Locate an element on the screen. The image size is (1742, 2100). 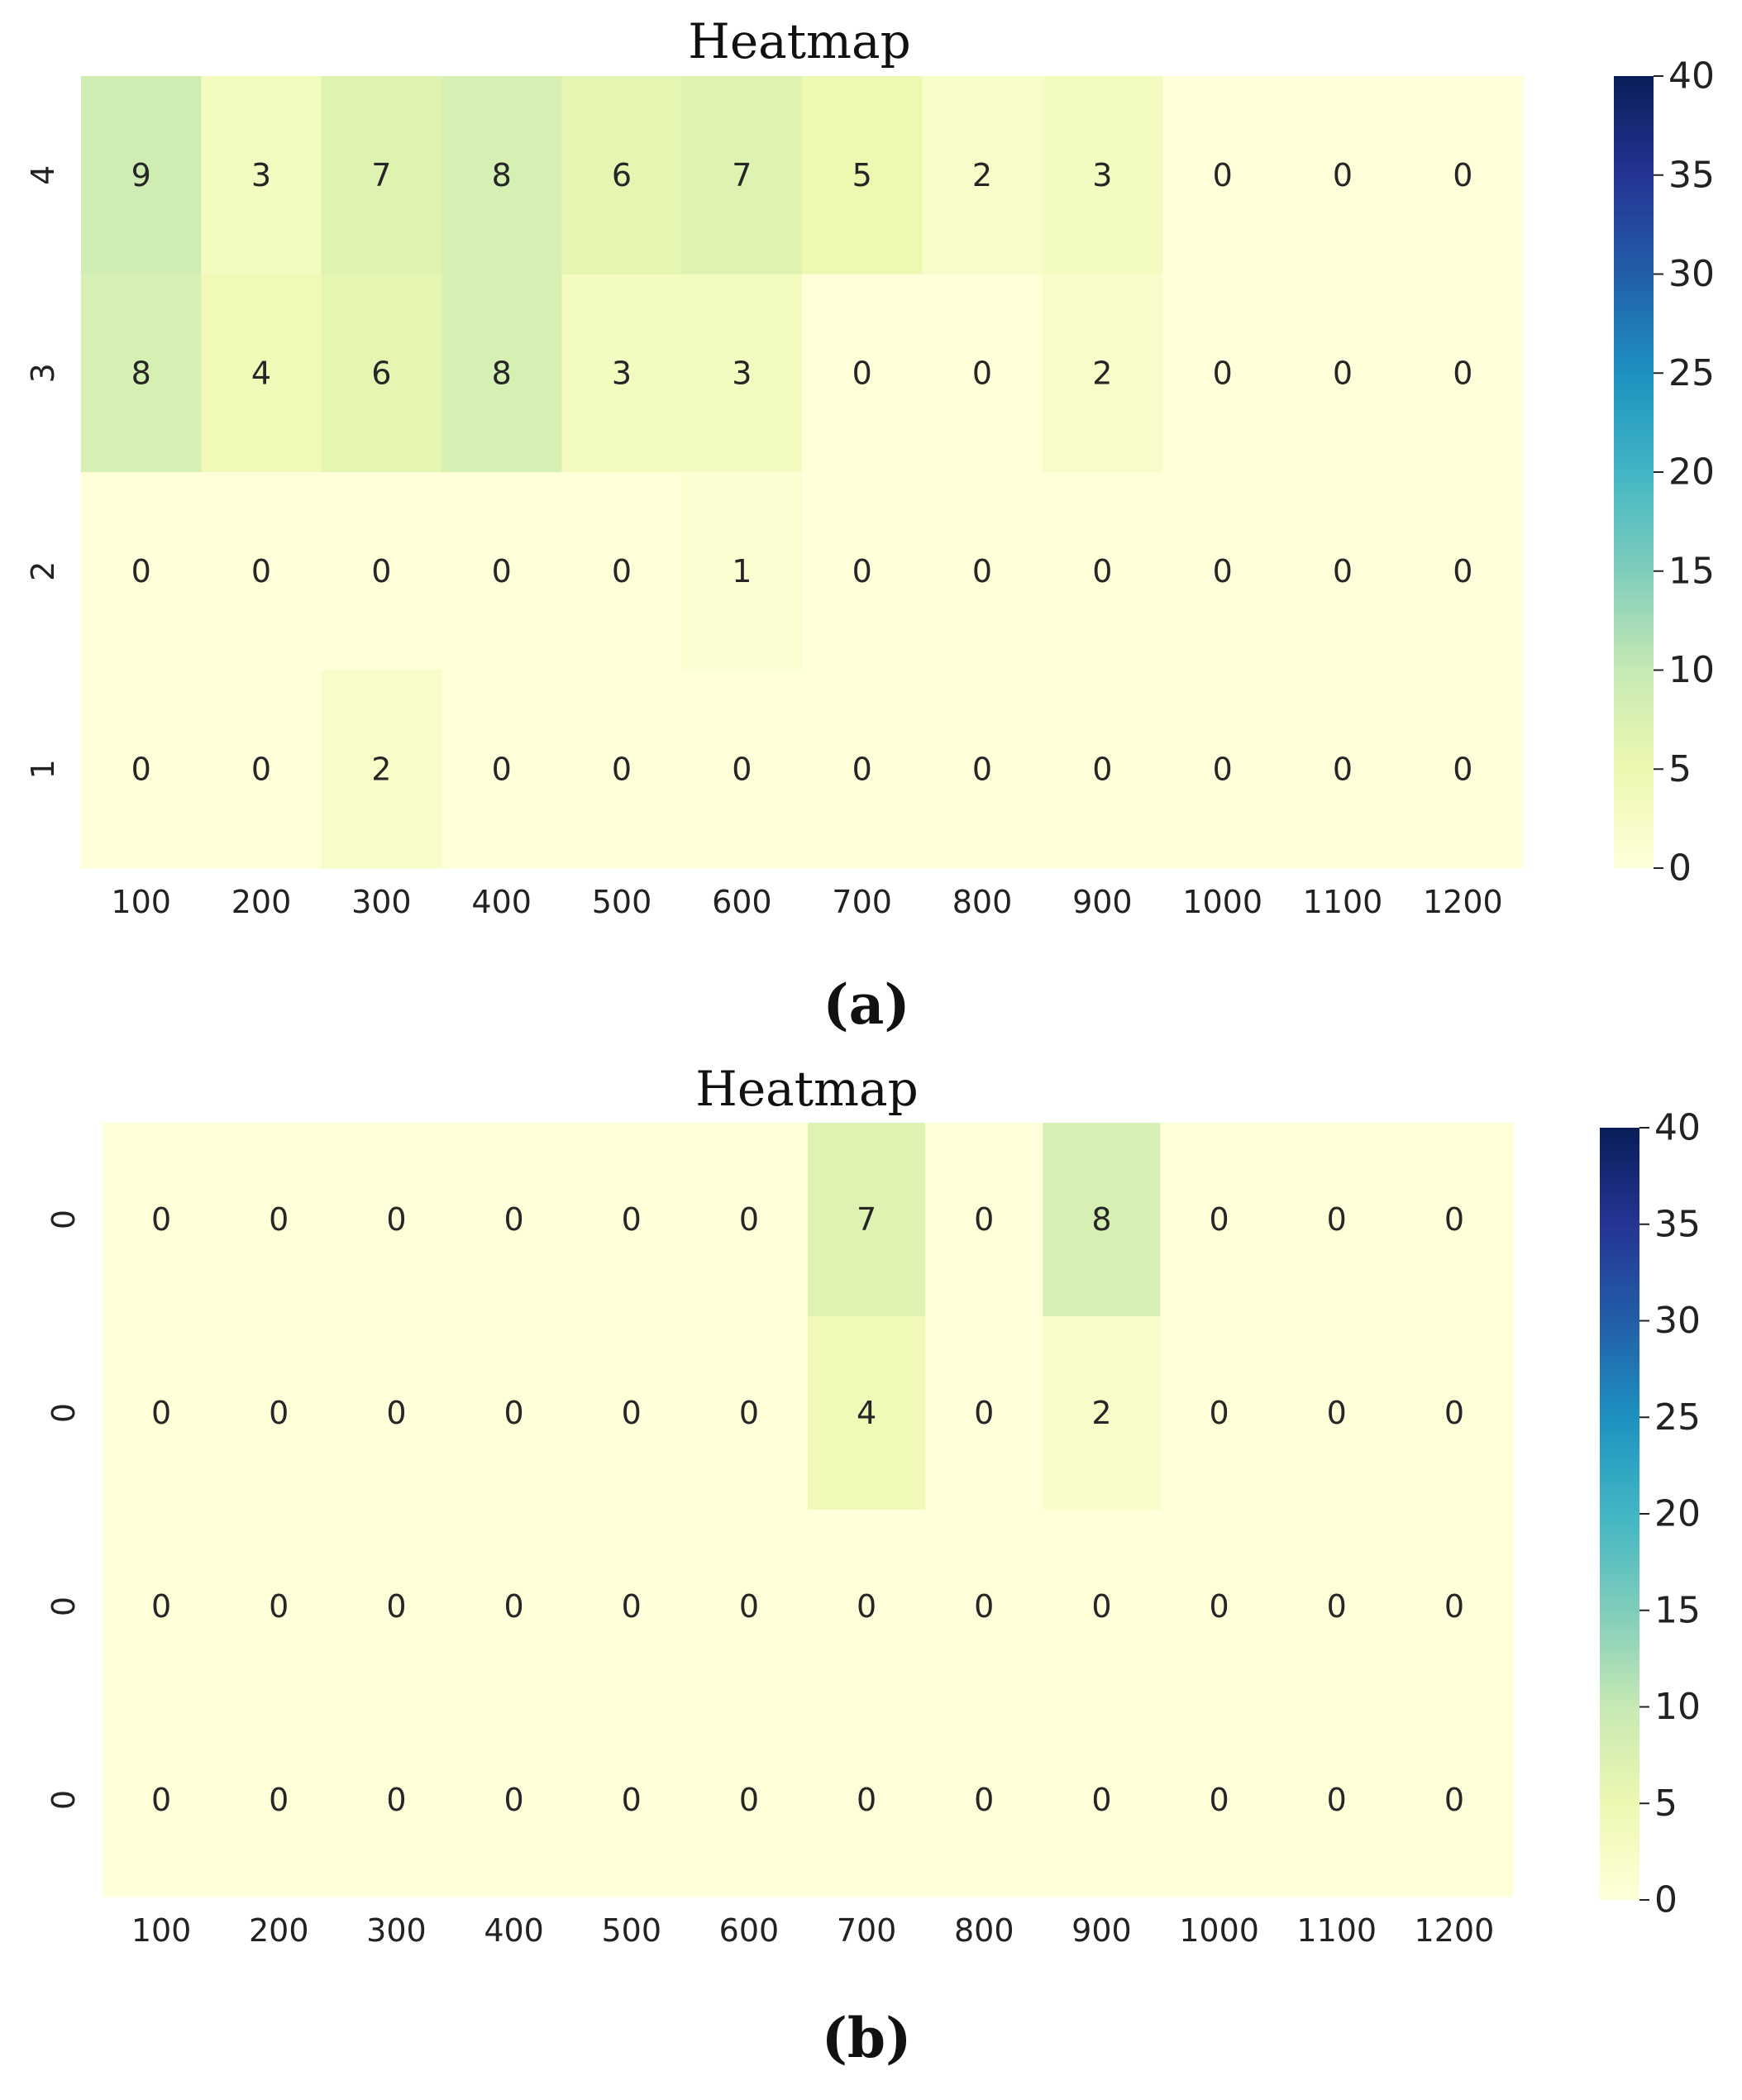
cell-value-label: 6 is located at coordinates (622, 175).